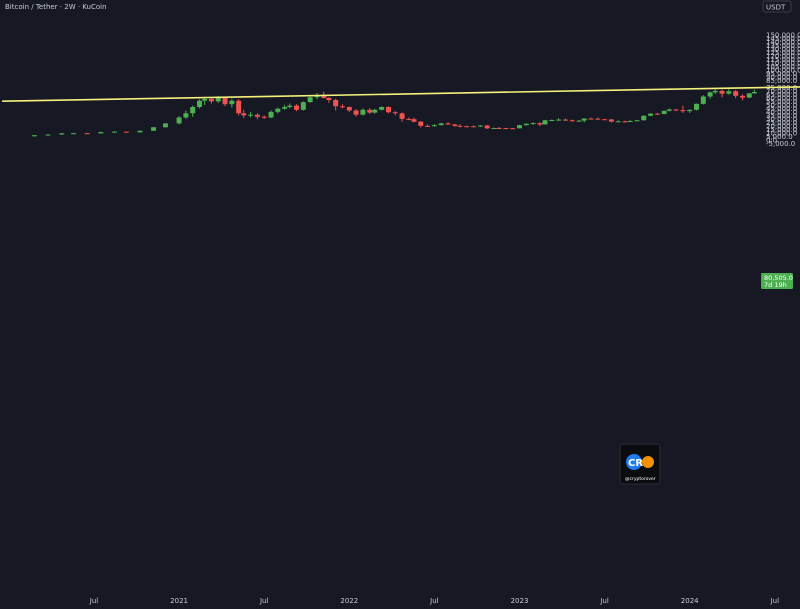 This screenshot has height=609, width=800. Describe the element at coordinates (781, 74) in the screenshot. I see `y-tick-label: 95,000.0` at that location.